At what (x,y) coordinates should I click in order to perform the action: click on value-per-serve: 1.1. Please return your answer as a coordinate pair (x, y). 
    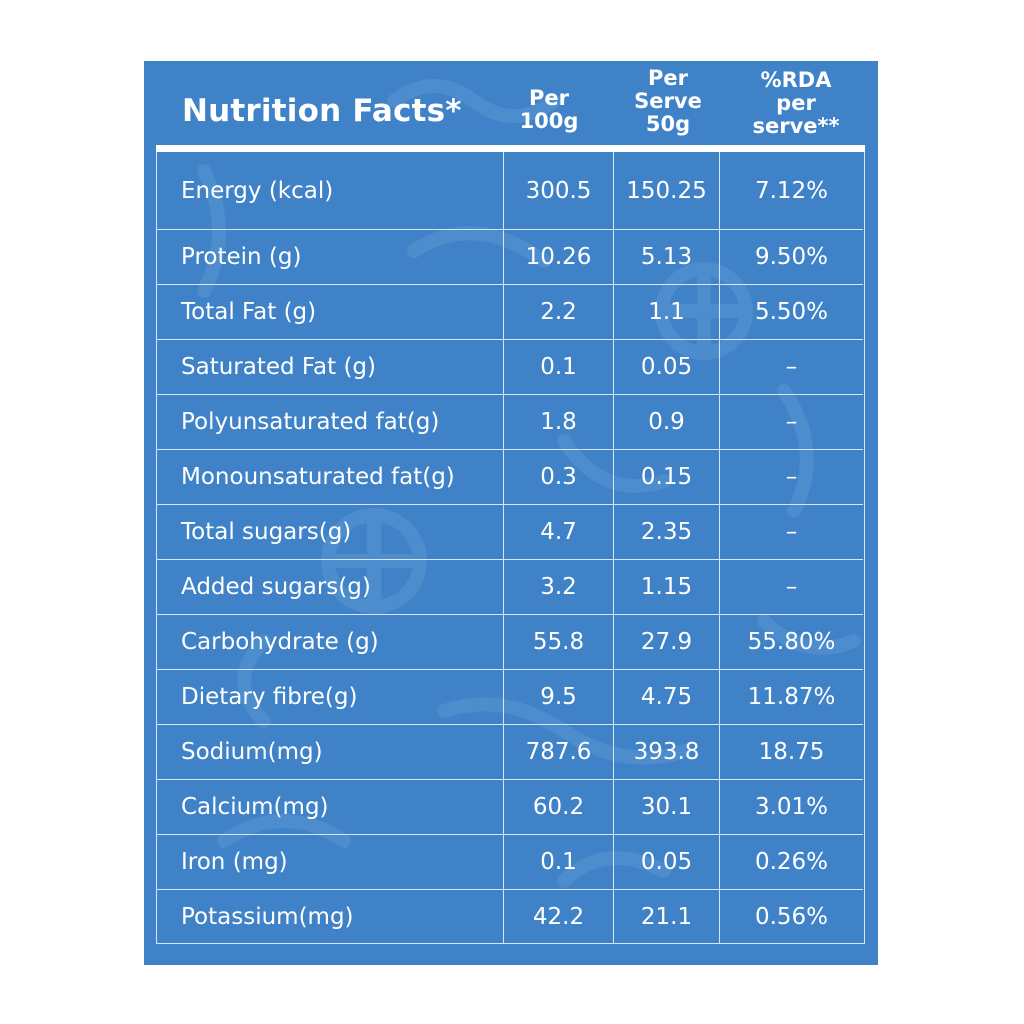
    Looking at the image, I should click on (666, 312).